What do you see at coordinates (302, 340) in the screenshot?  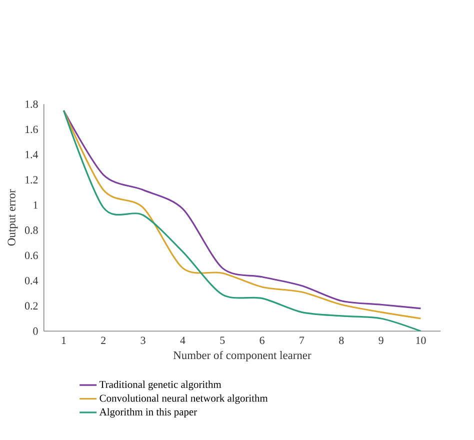 I see `x-tick-label: 7` at bounding box center [302, 340].